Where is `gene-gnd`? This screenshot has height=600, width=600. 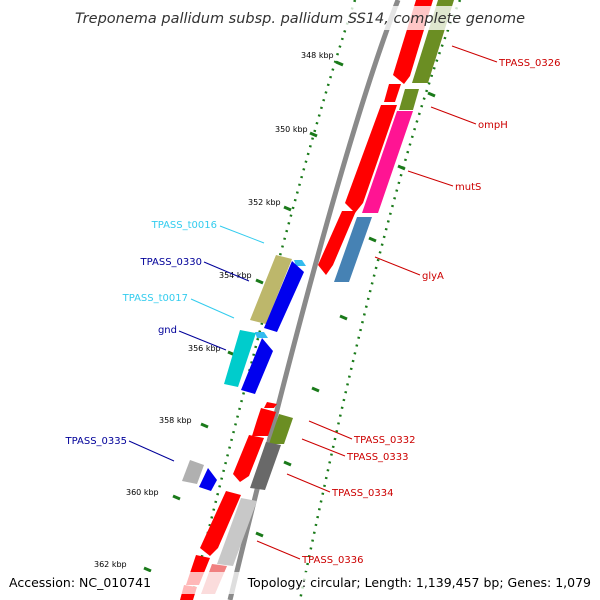 gene-gnd is located at coordinates (257, 366).